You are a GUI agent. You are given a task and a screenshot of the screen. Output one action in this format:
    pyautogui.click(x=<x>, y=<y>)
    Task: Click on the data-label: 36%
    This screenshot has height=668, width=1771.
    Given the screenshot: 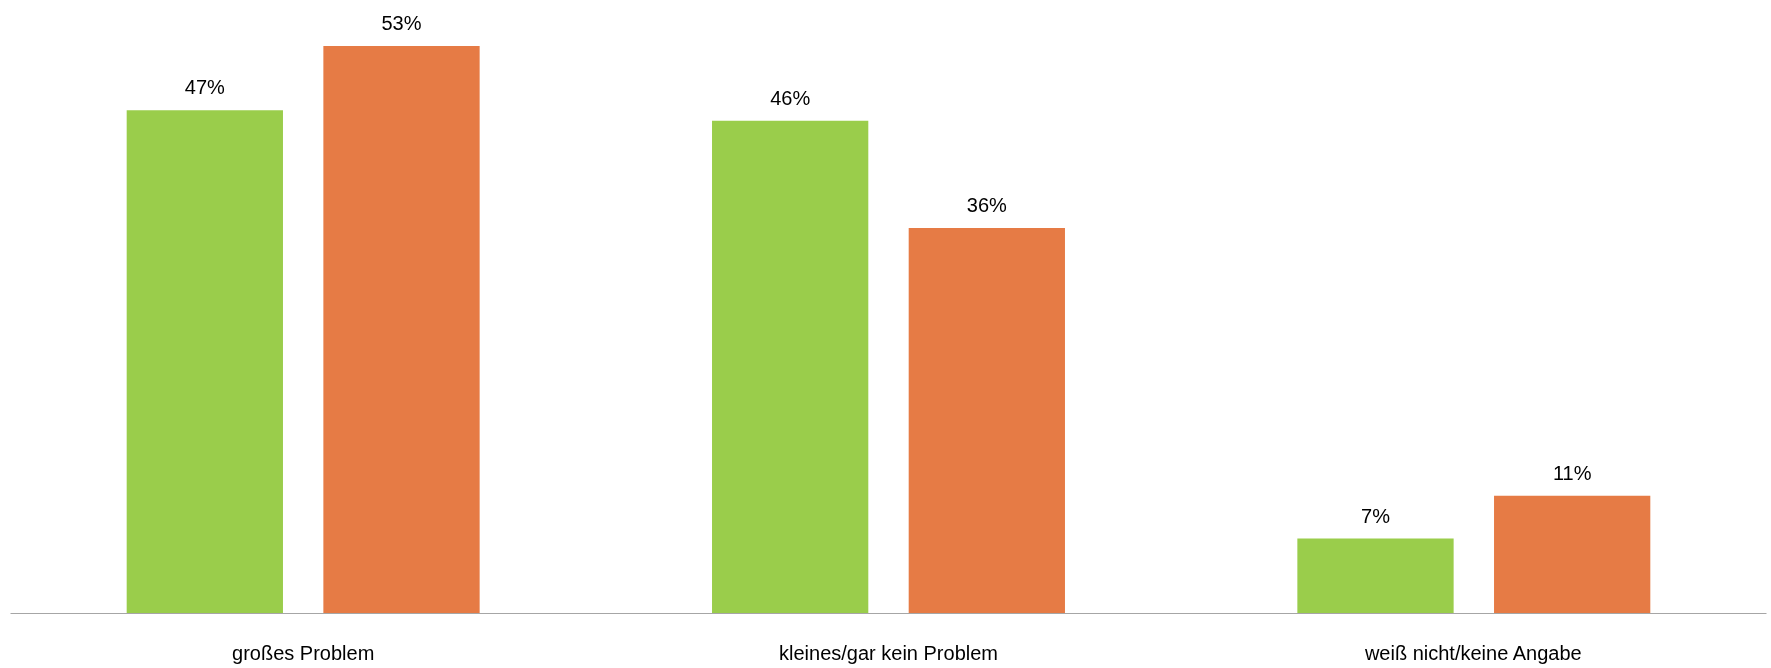 What is the action you would take?
    pyautogui.click(x=987, y=204)
    